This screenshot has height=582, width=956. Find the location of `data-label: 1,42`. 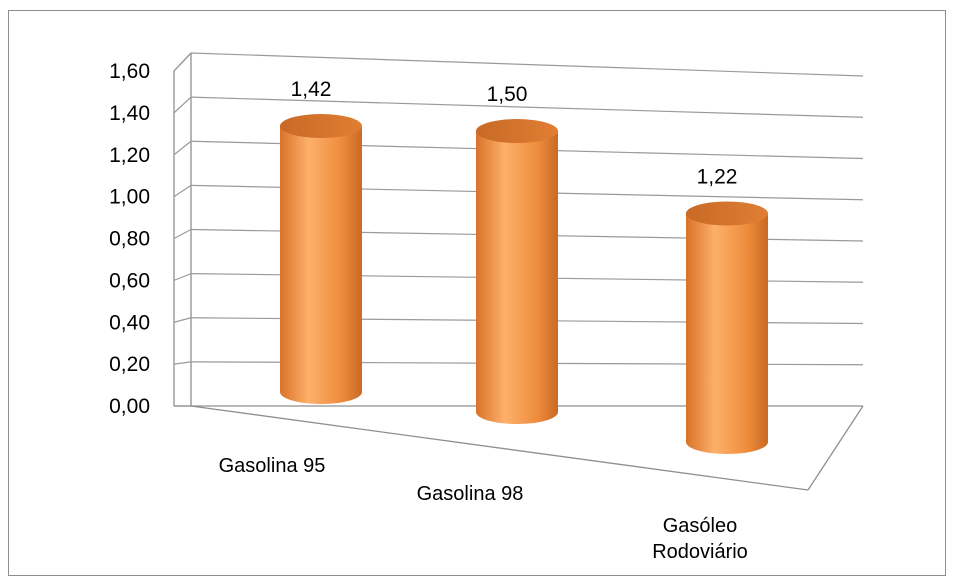

data-label: 1,42 is located at coordinates (311, 89).